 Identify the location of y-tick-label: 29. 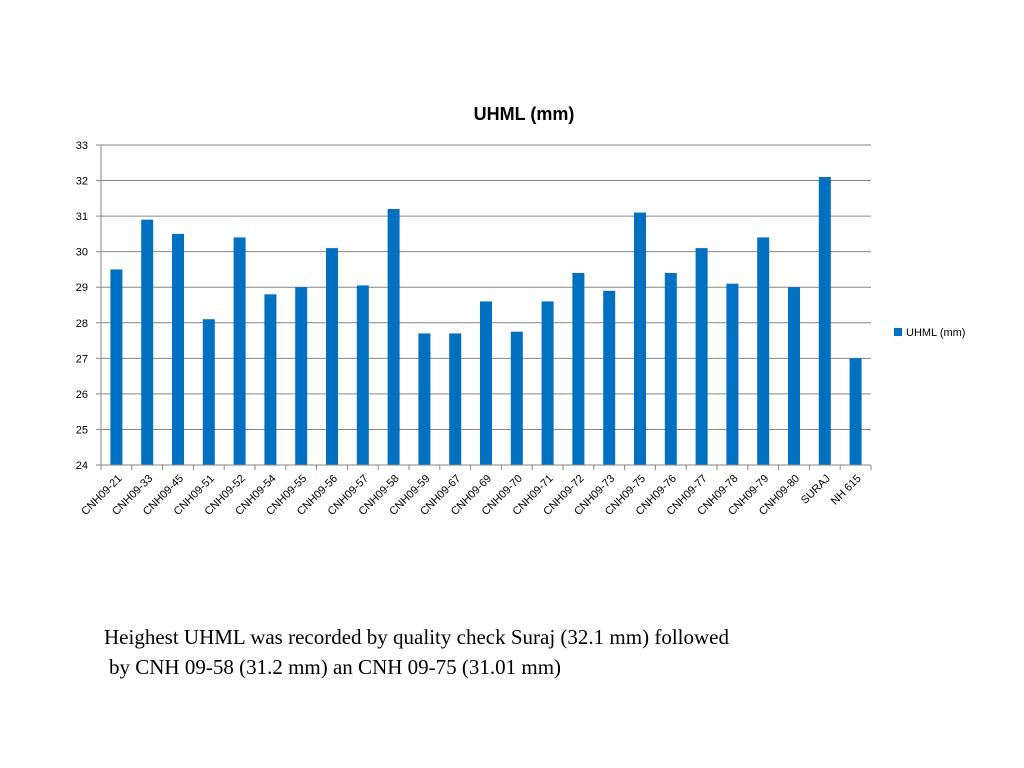
(82, 288).